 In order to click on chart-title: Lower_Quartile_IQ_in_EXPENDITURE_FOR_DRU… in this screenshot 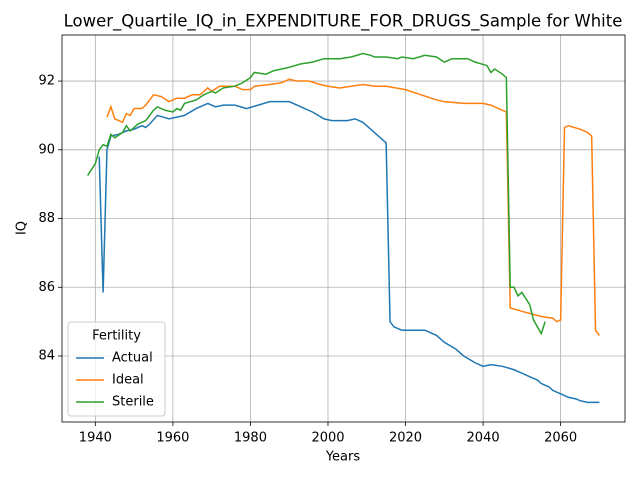, I will do `click(343, 22)`.